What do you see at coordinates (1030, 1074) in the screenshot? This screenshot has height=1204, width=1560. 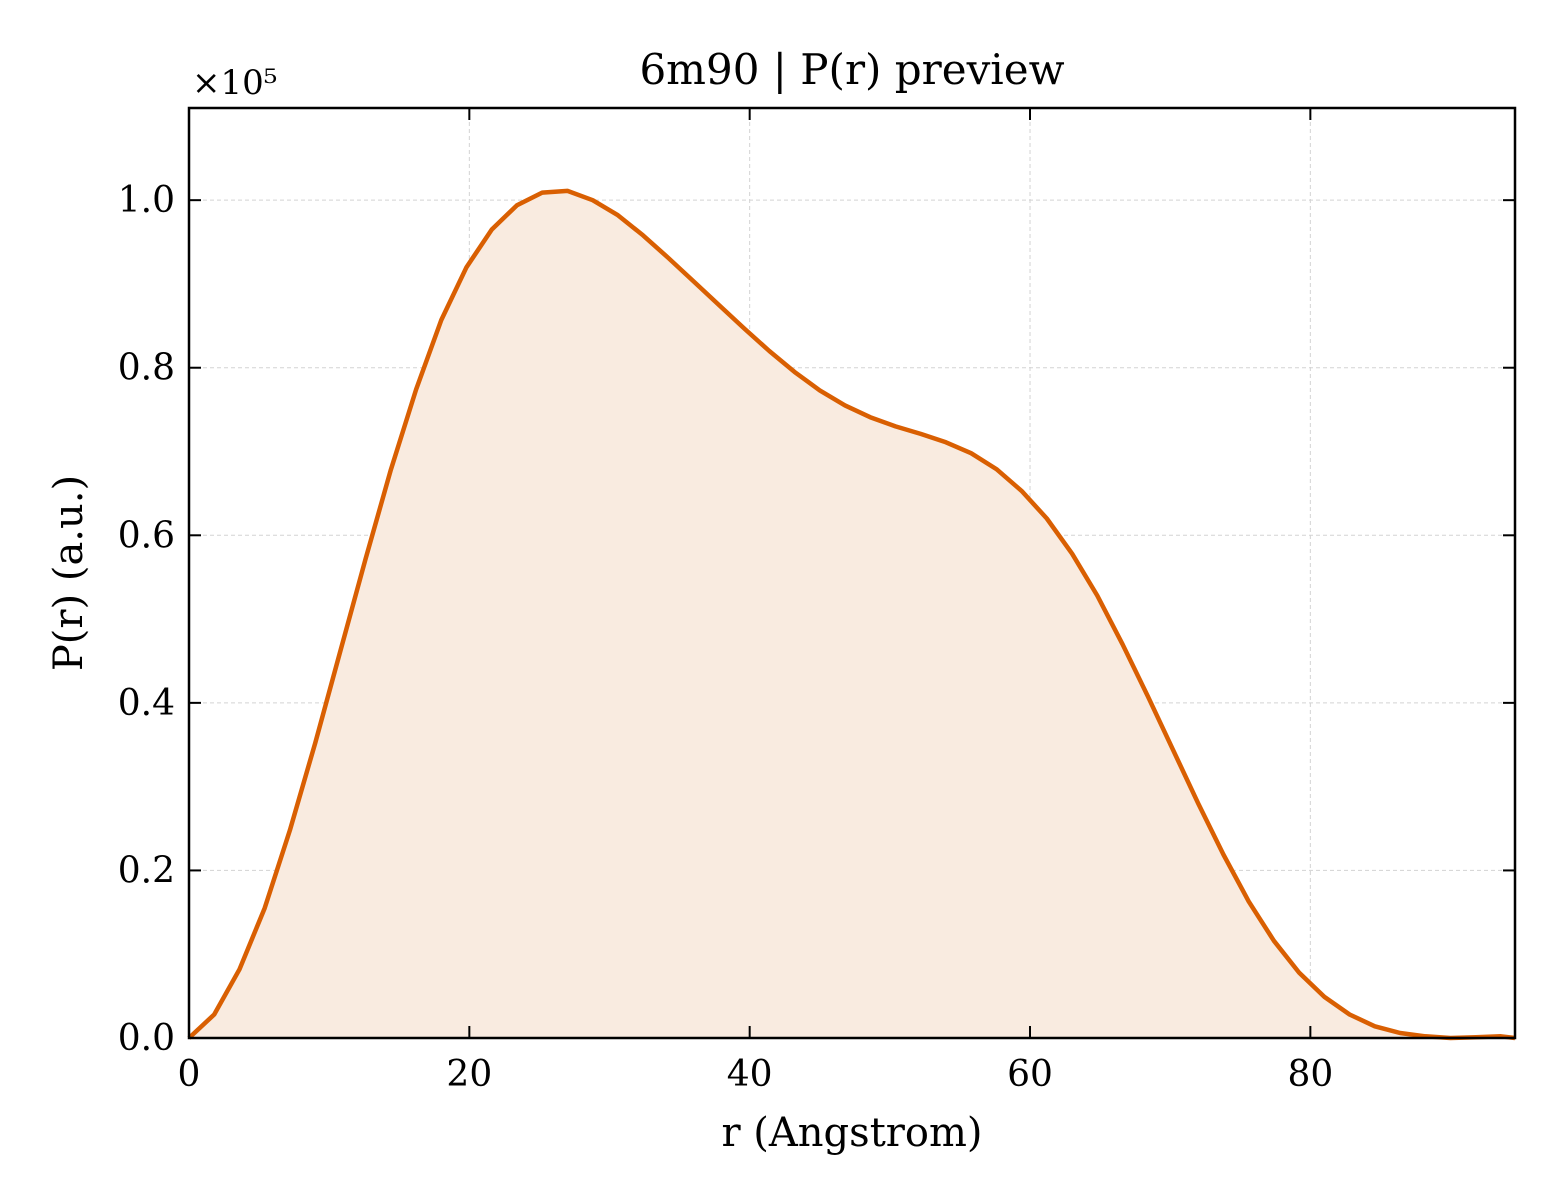 I see `x-tick-label: 60` at bounding box center [1030, 1074].